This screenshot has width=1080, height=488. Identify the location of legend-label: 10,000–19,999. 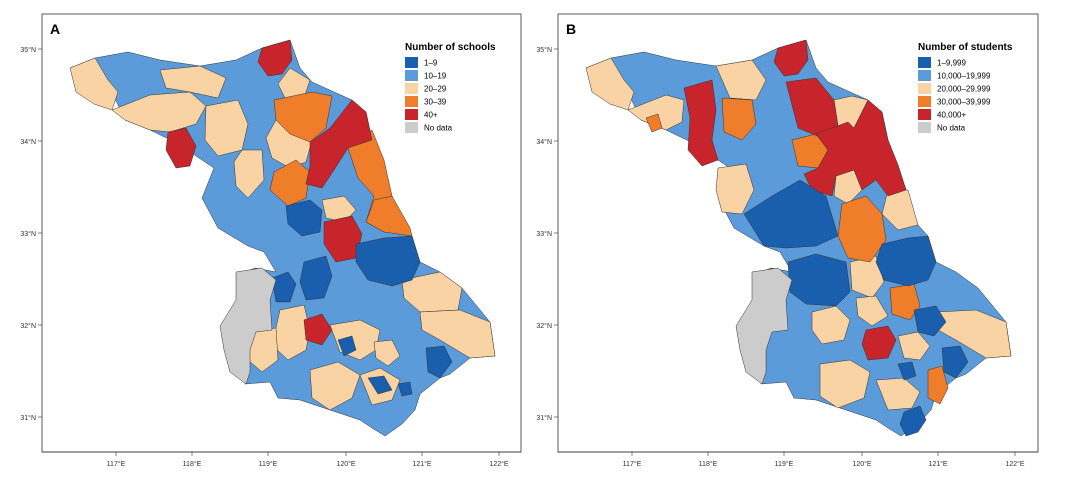
(964, 76).